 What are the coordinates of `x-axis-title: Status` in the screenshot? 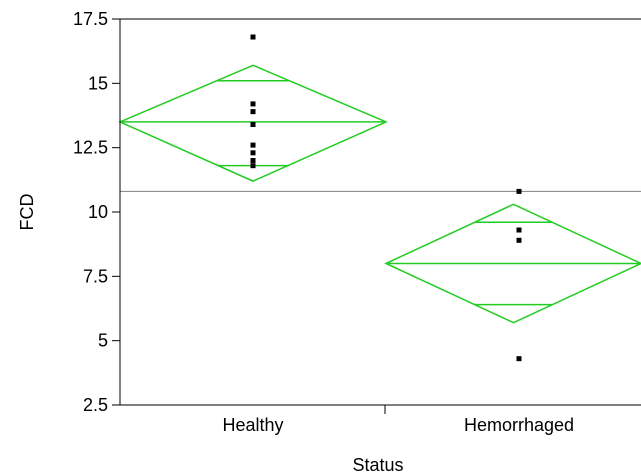 It's located at (377, 465).